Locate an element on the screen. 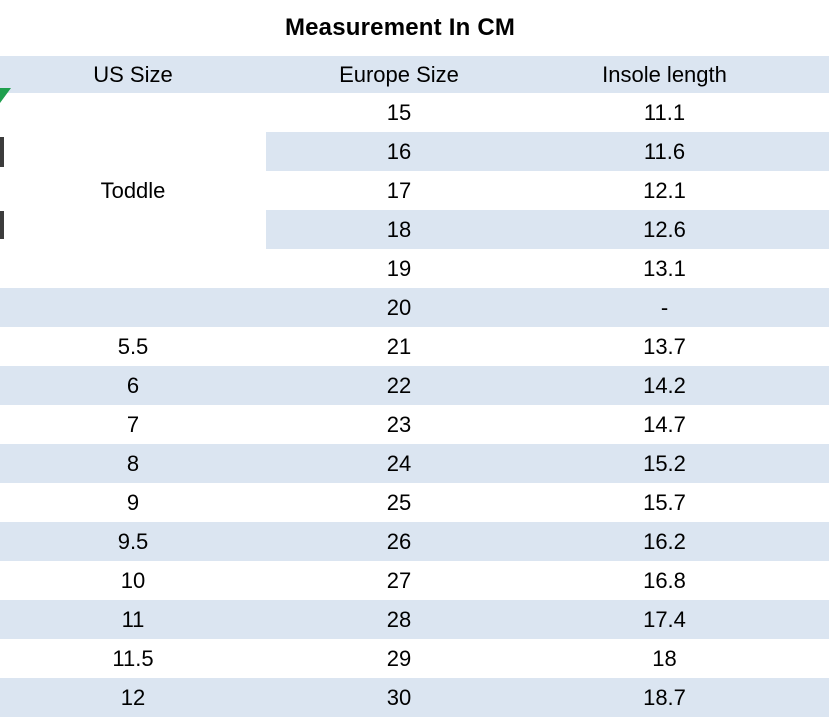 Image resolution: width=829 pixels, height=721 pixels. insole-length-cell: 16.8 is located at coordinates (664, 580).